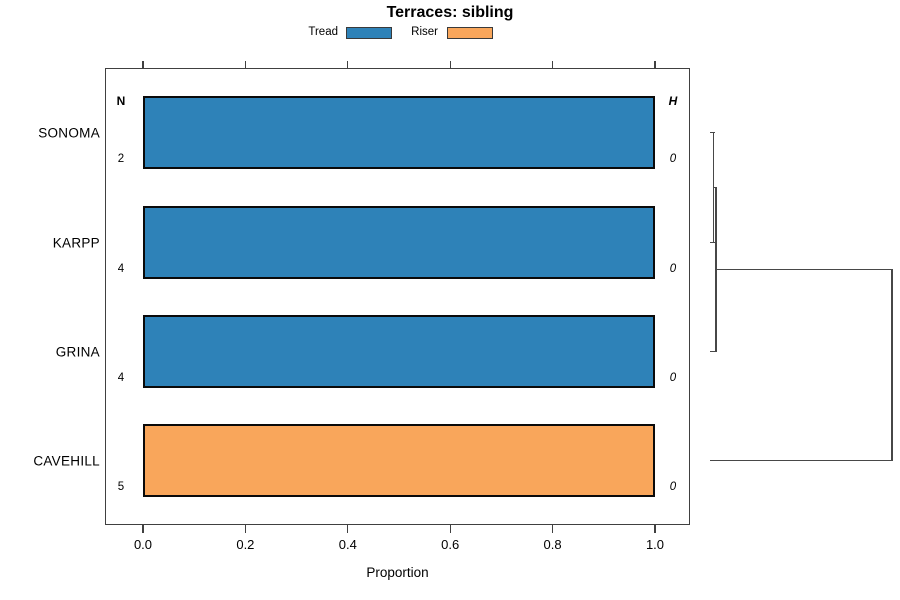 The width and height of the screenshot is (900, 600). Describe the element at coordinates (552, 544) in the screenshot. I see `x-tick-label: 0.8` at that location.